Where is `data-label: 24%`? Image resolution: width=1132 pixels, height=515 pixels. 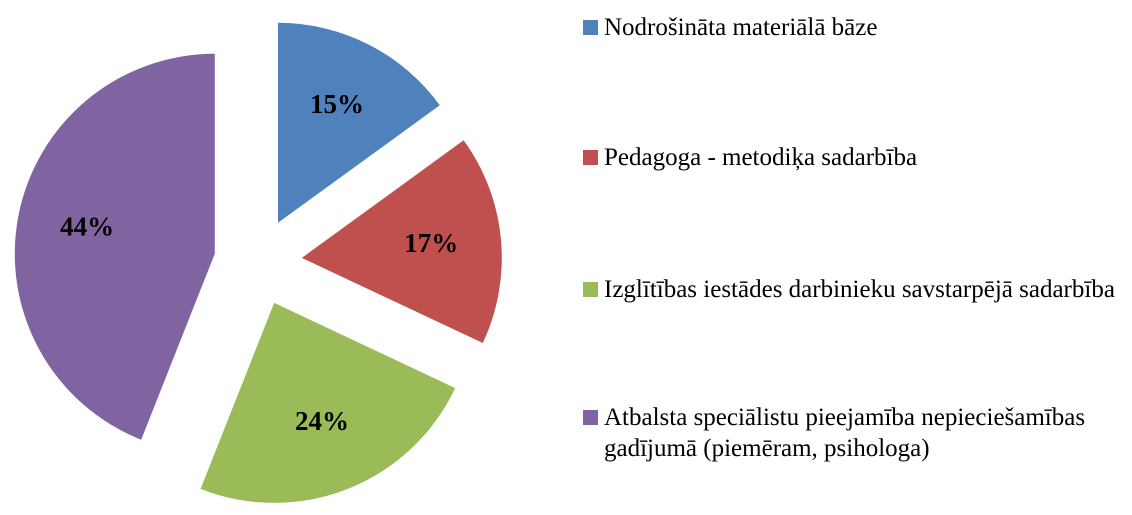 data-label: 24% is located at coordinates (322, 421).